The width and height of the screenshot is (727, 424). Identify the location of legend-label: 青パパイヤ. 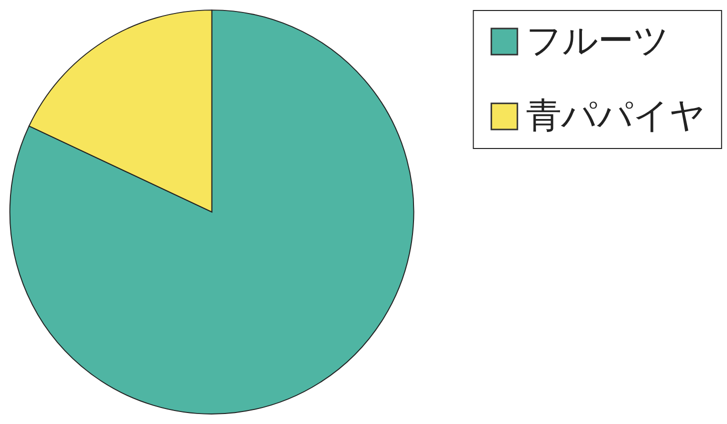
(616, 115).